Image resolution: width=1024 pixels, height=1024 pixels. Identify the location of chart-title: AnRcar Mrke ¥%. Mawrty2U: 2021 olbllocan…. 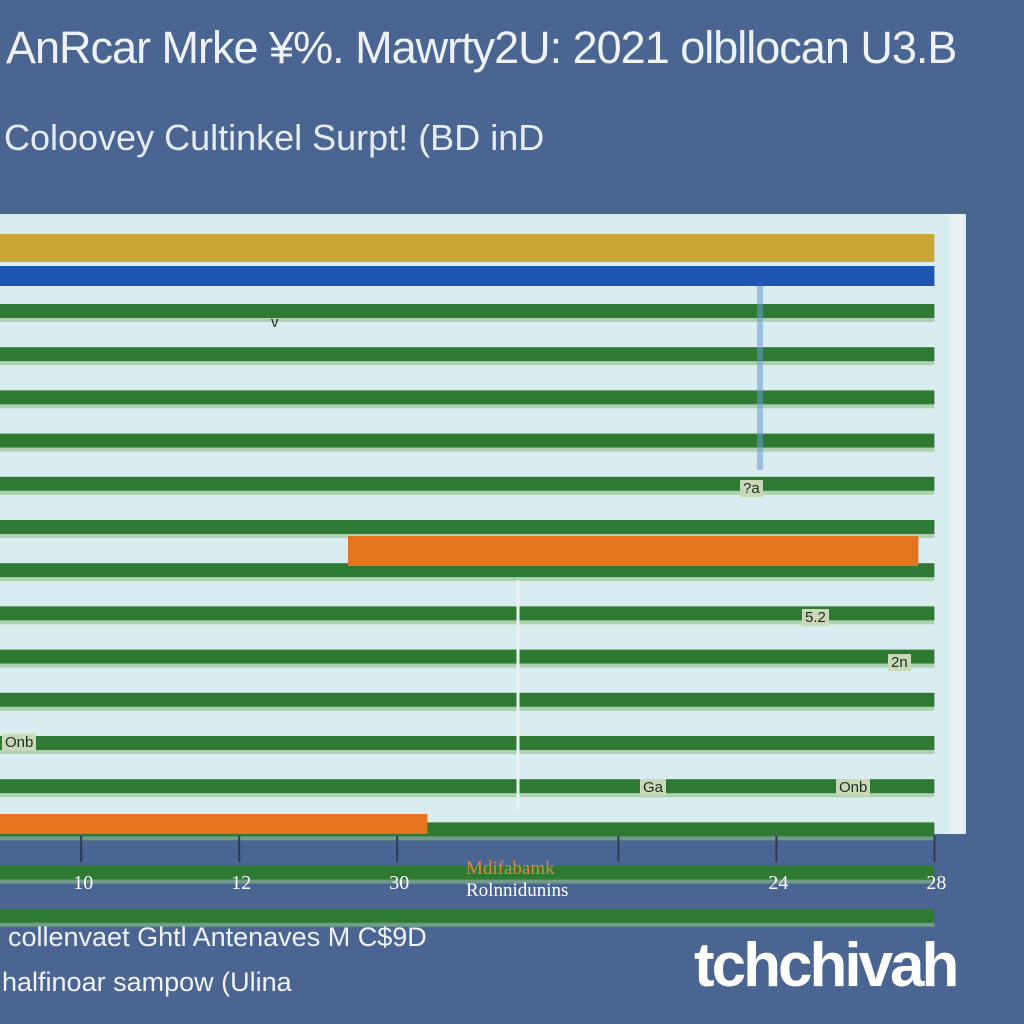
(481, 47).